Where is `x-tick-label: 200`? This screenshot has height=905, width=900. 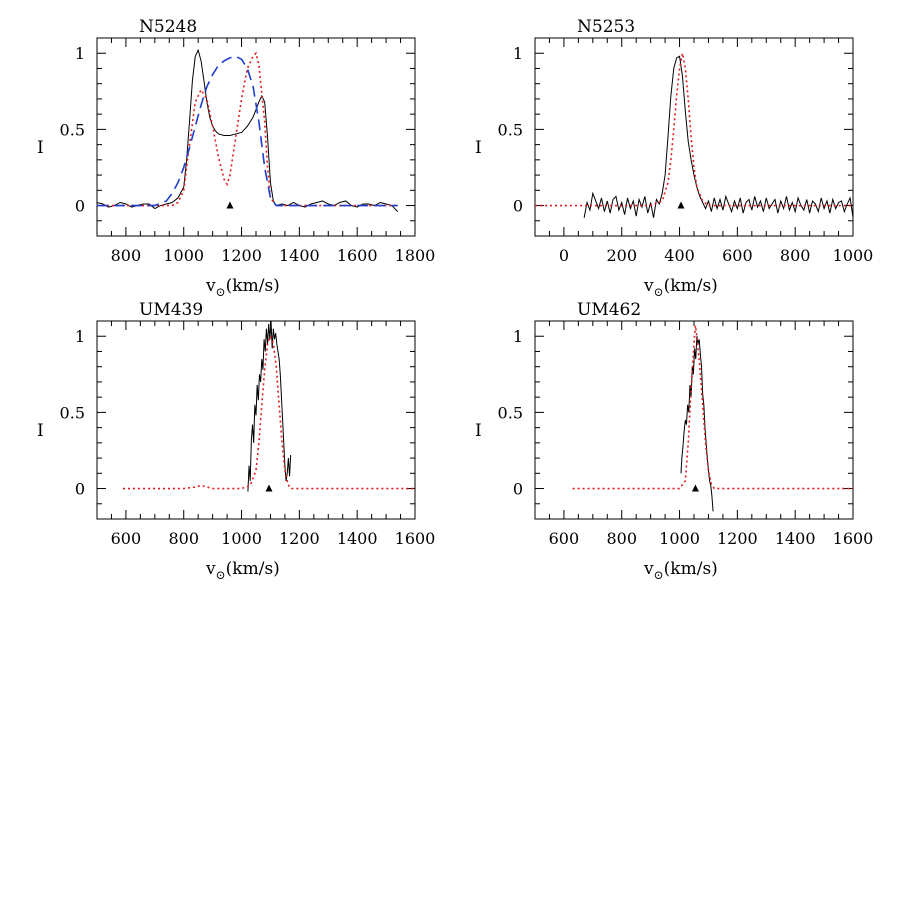 x-tick-label: 200 is located at coordinates (621, 255).